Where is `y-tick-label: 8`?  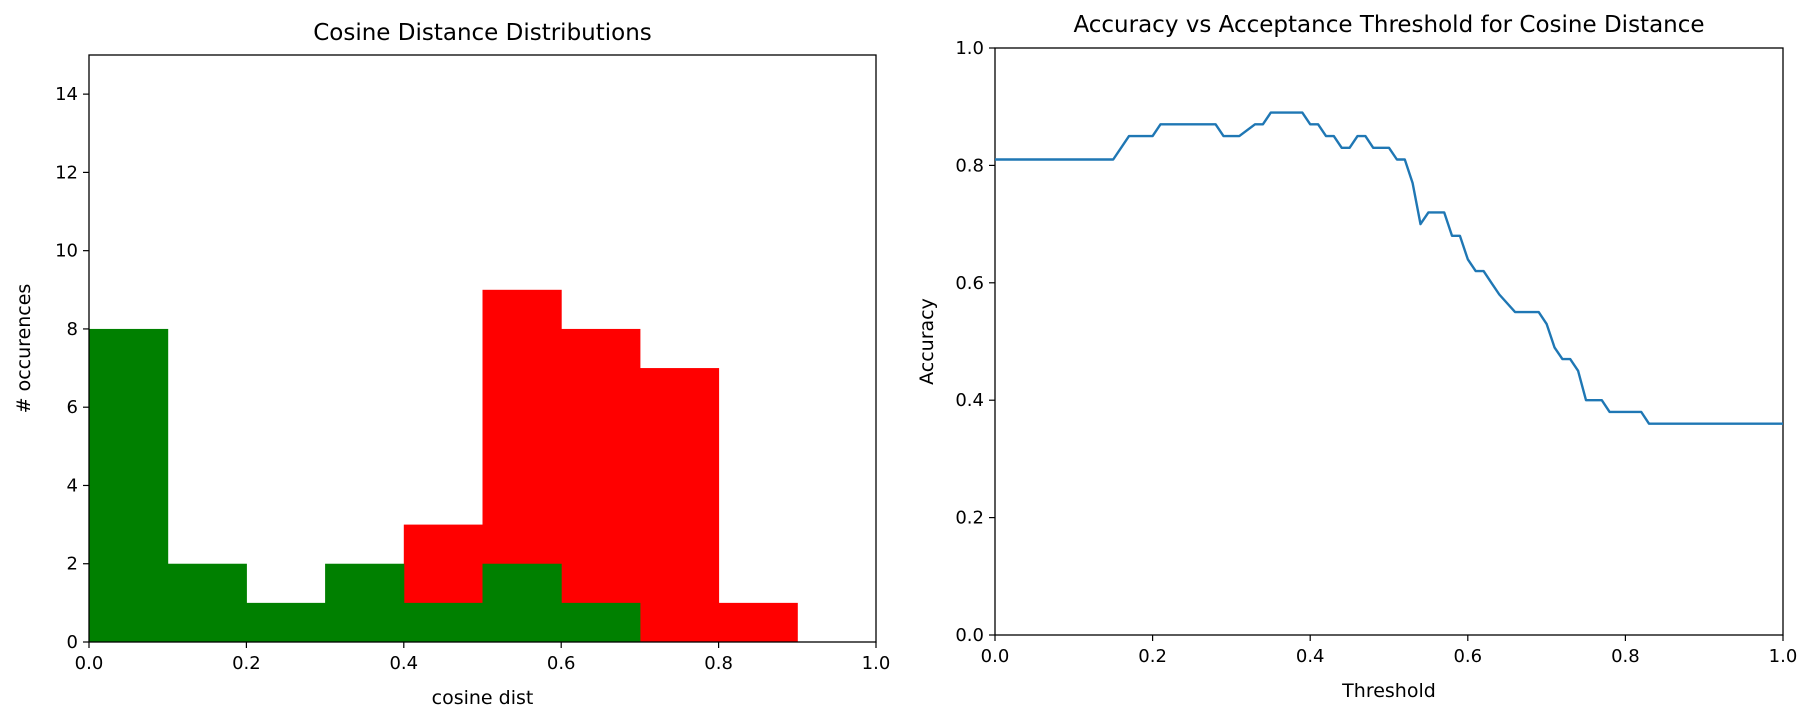
y-tick-label: 8 is located at coordinates (72, 329).